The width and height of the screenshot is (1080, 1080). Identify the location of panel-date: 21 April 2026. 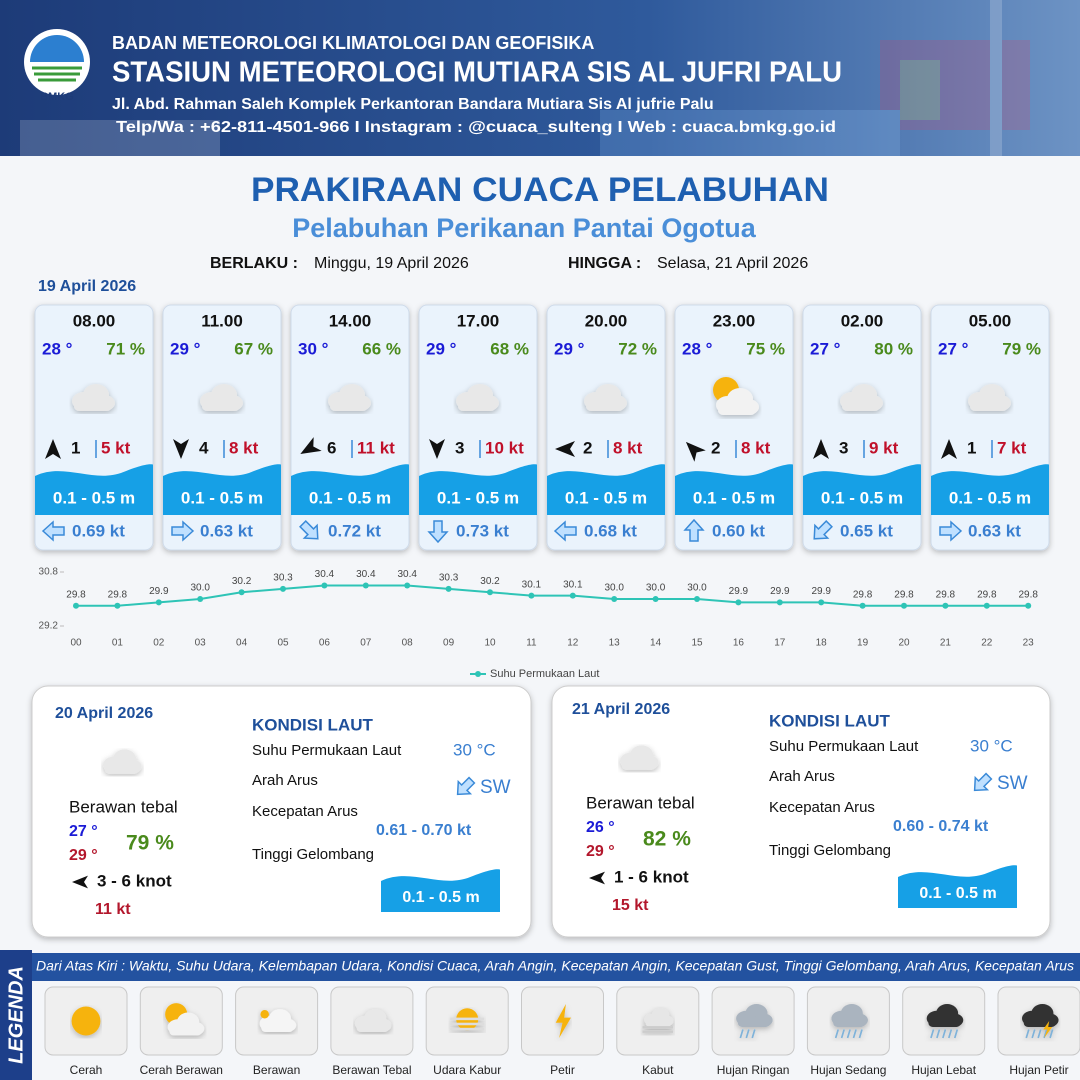
(621, 709).